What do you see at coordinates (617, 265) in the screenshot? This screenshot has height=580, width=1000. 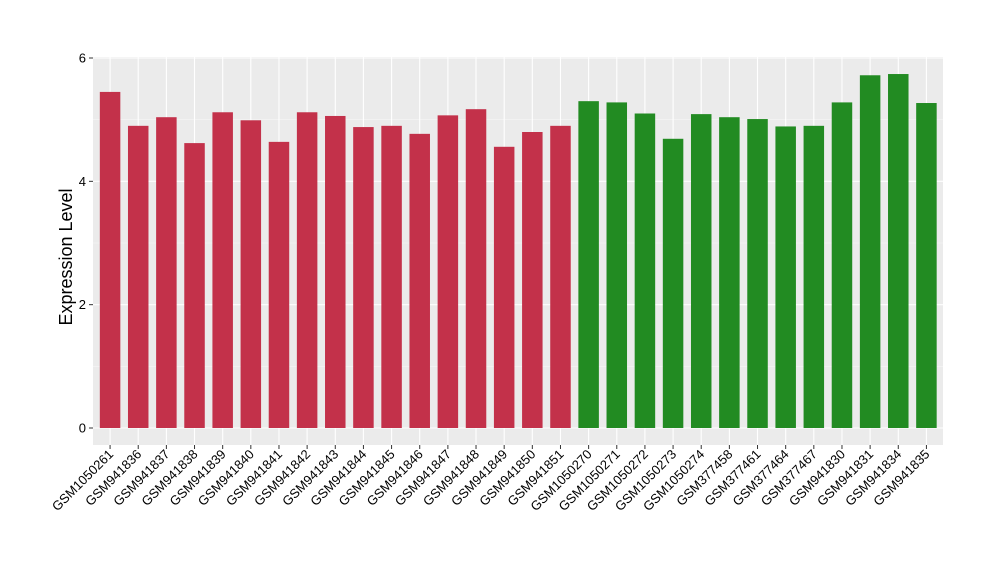 I see `bar-GSM1050271` at bounding box center [617, 265].